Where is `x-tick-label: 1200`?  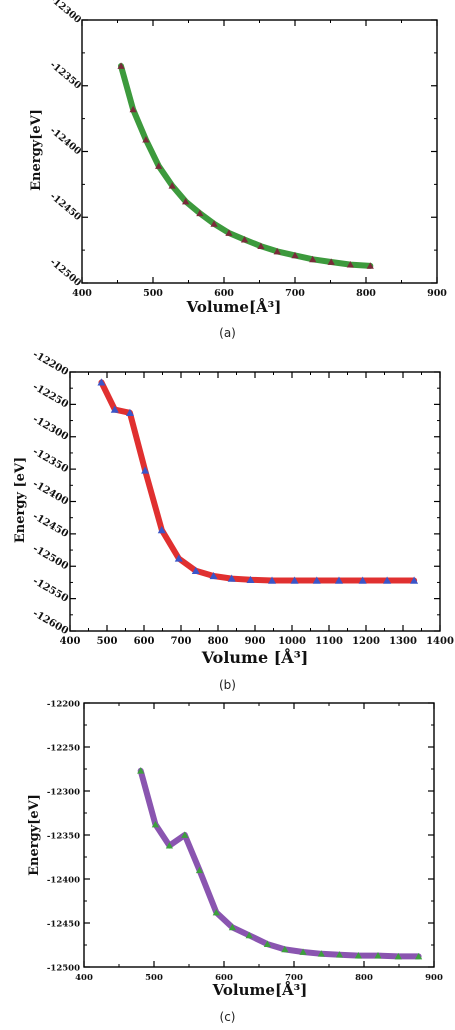
x-tick-label: 1200 is located at coordinates (366, 641).